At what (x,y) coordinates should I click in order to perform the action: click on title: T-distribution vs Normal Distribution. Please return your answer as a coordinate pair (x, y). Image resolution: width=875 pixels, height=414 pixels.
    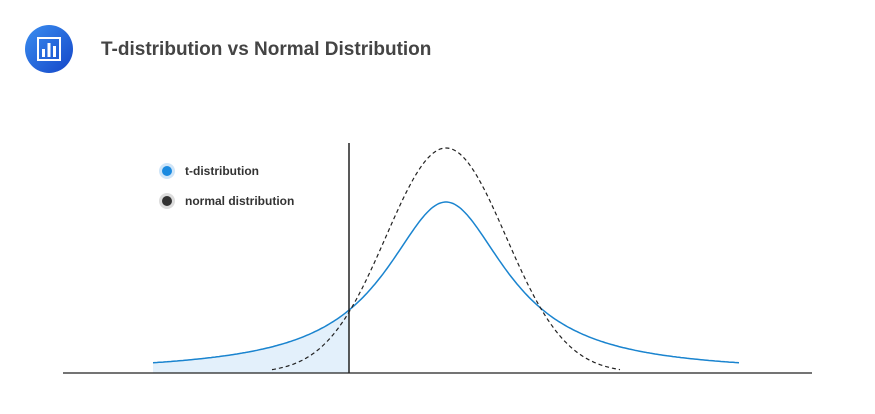
    Looking at the image, I should click on (266, 49).